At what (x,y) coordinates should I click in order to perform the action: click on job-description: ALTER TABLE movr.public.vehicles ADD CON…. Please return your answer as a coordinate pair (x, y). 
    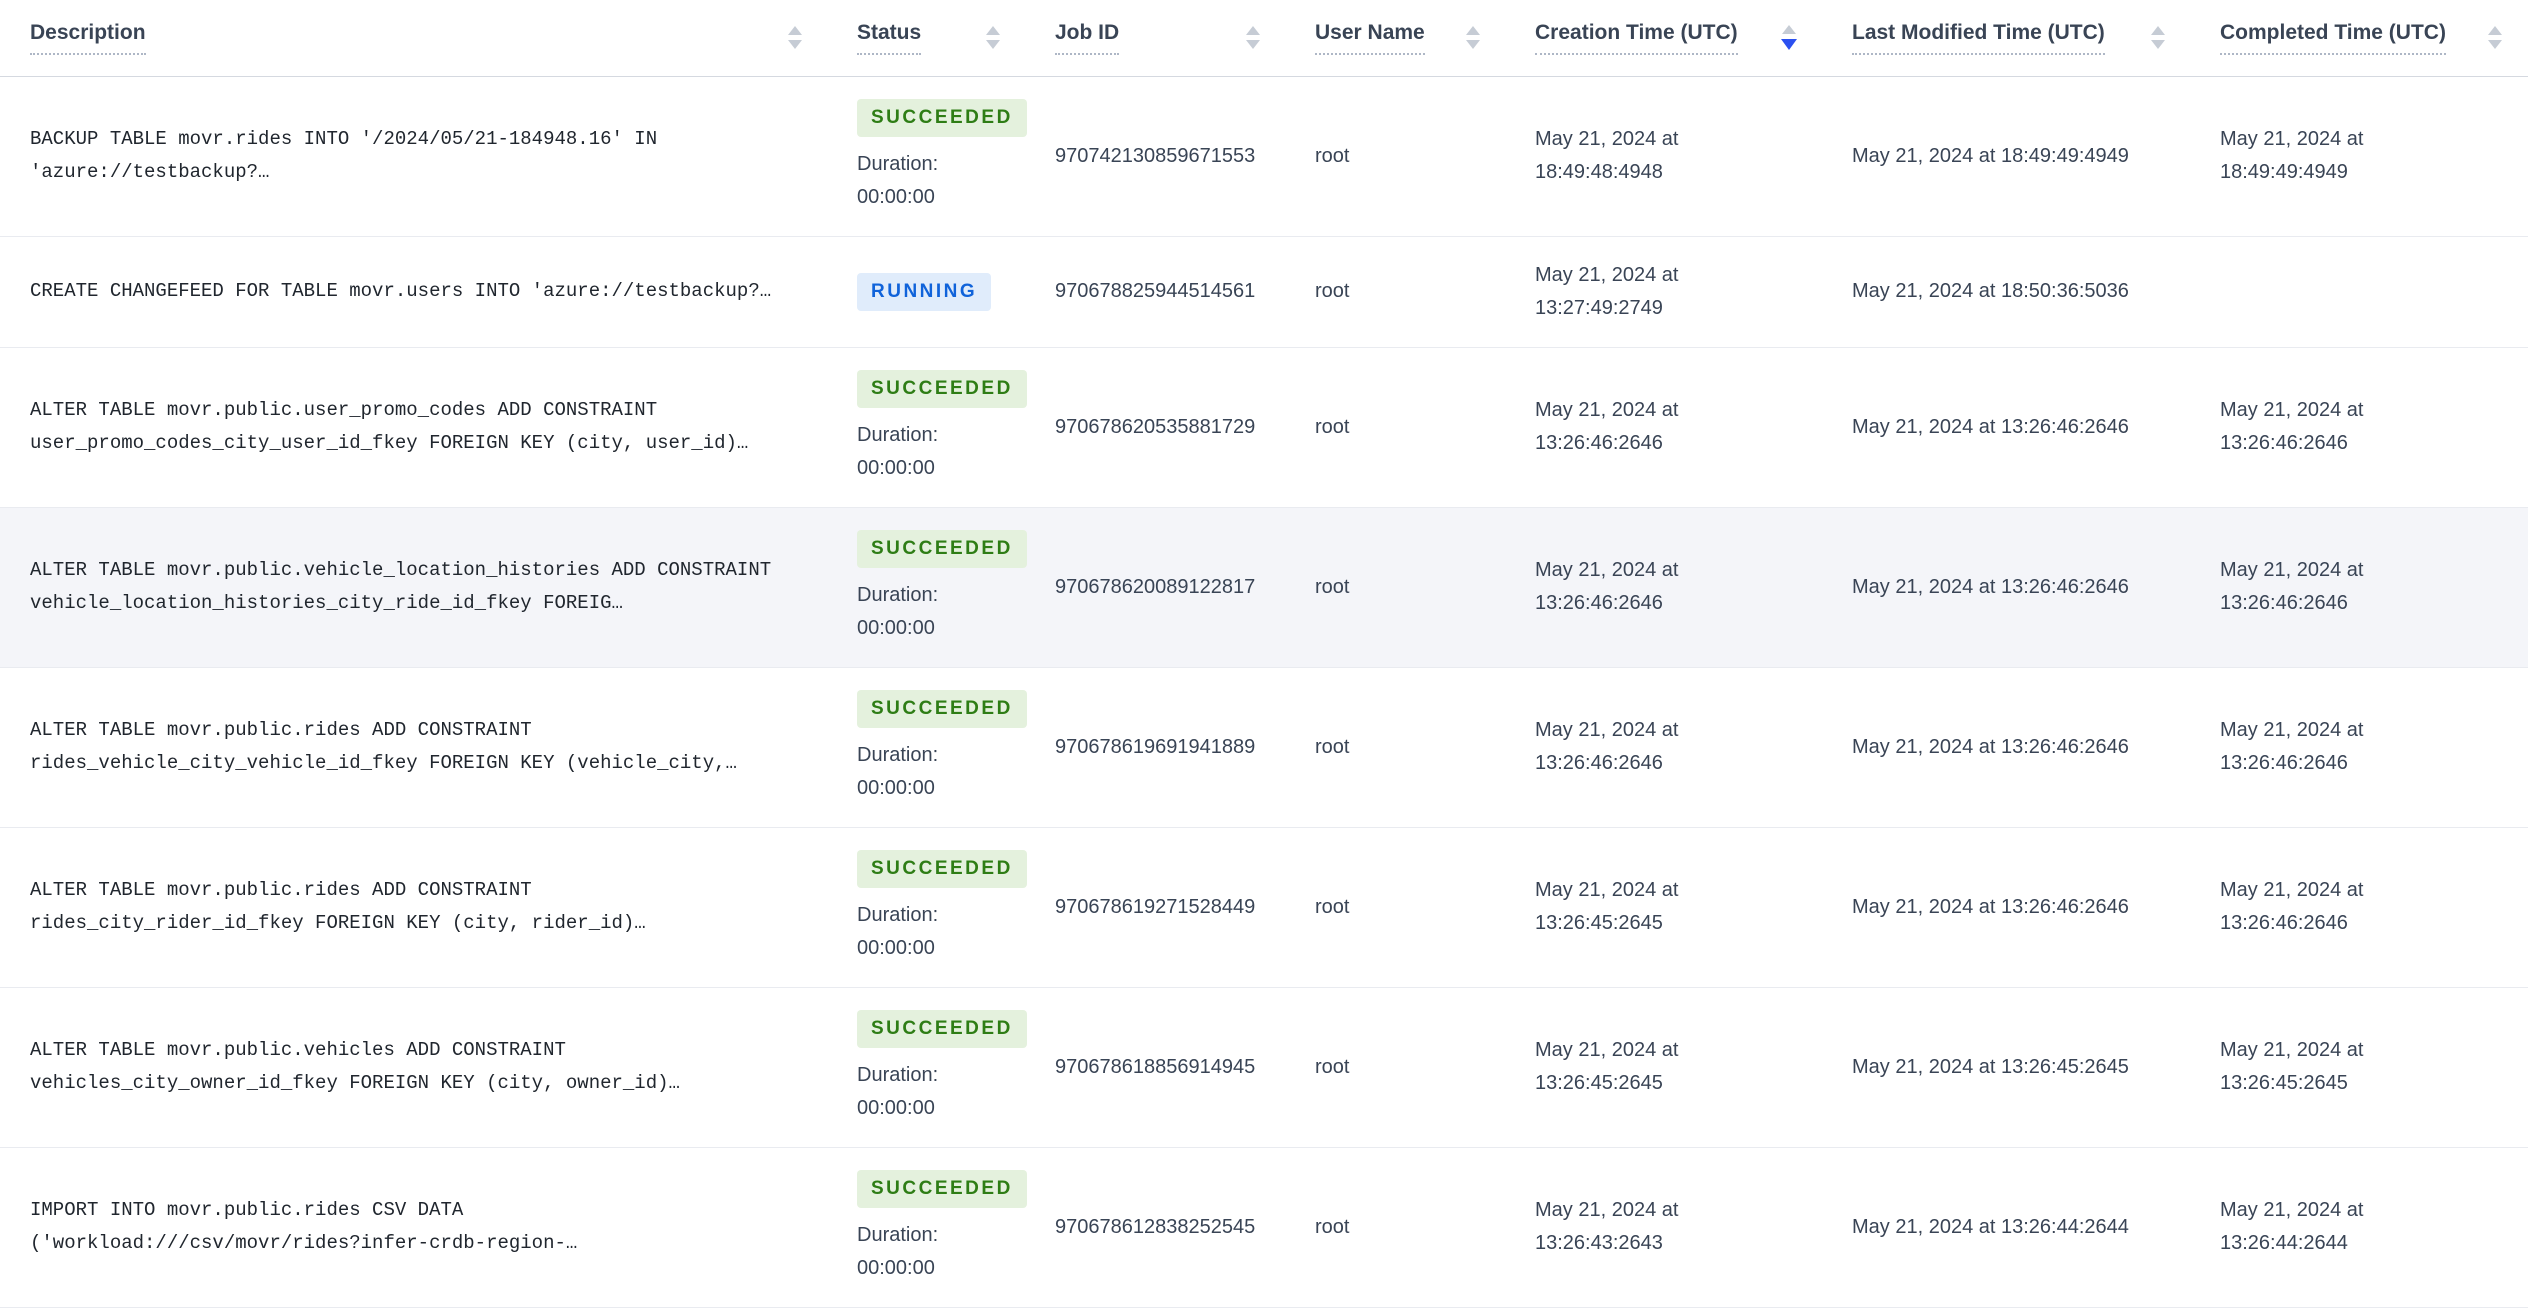
    Looking at the image, I should click on (355, 1066).